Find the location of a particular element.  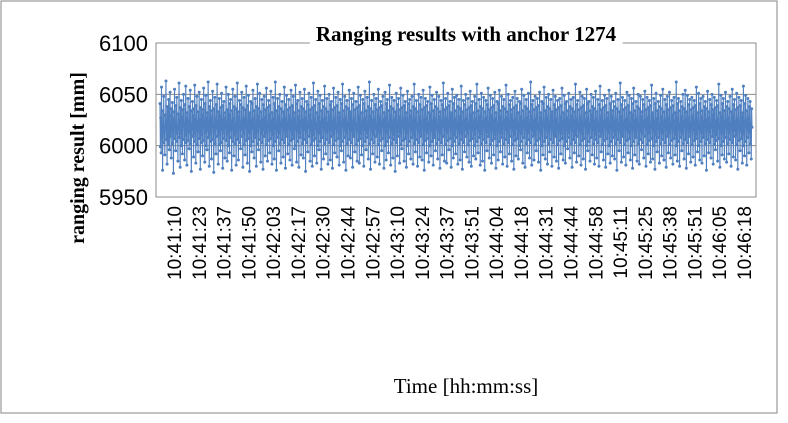

x-tick-label: 10:45:11 is located at coordinates (621, 242).